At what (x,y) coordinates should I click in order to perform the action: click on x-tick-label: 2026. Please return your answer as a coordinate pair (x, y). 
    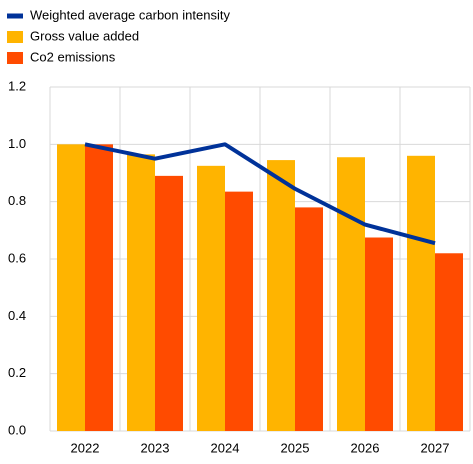
    Looking at the image, I should click on (365, 447).